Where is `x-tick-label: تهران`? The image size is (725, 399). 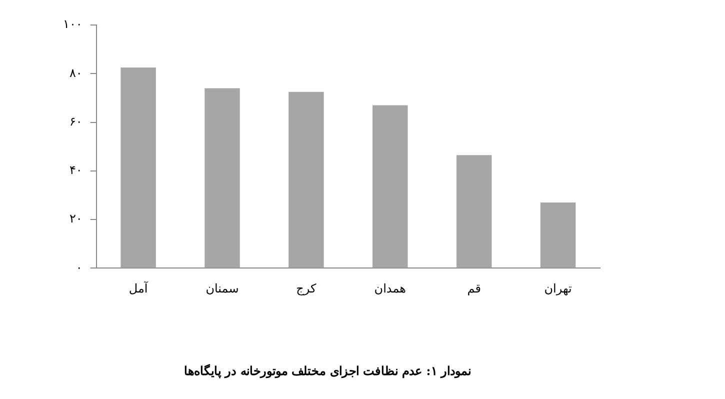
x-tick-label: تهران is located at coordinates (558, 289).